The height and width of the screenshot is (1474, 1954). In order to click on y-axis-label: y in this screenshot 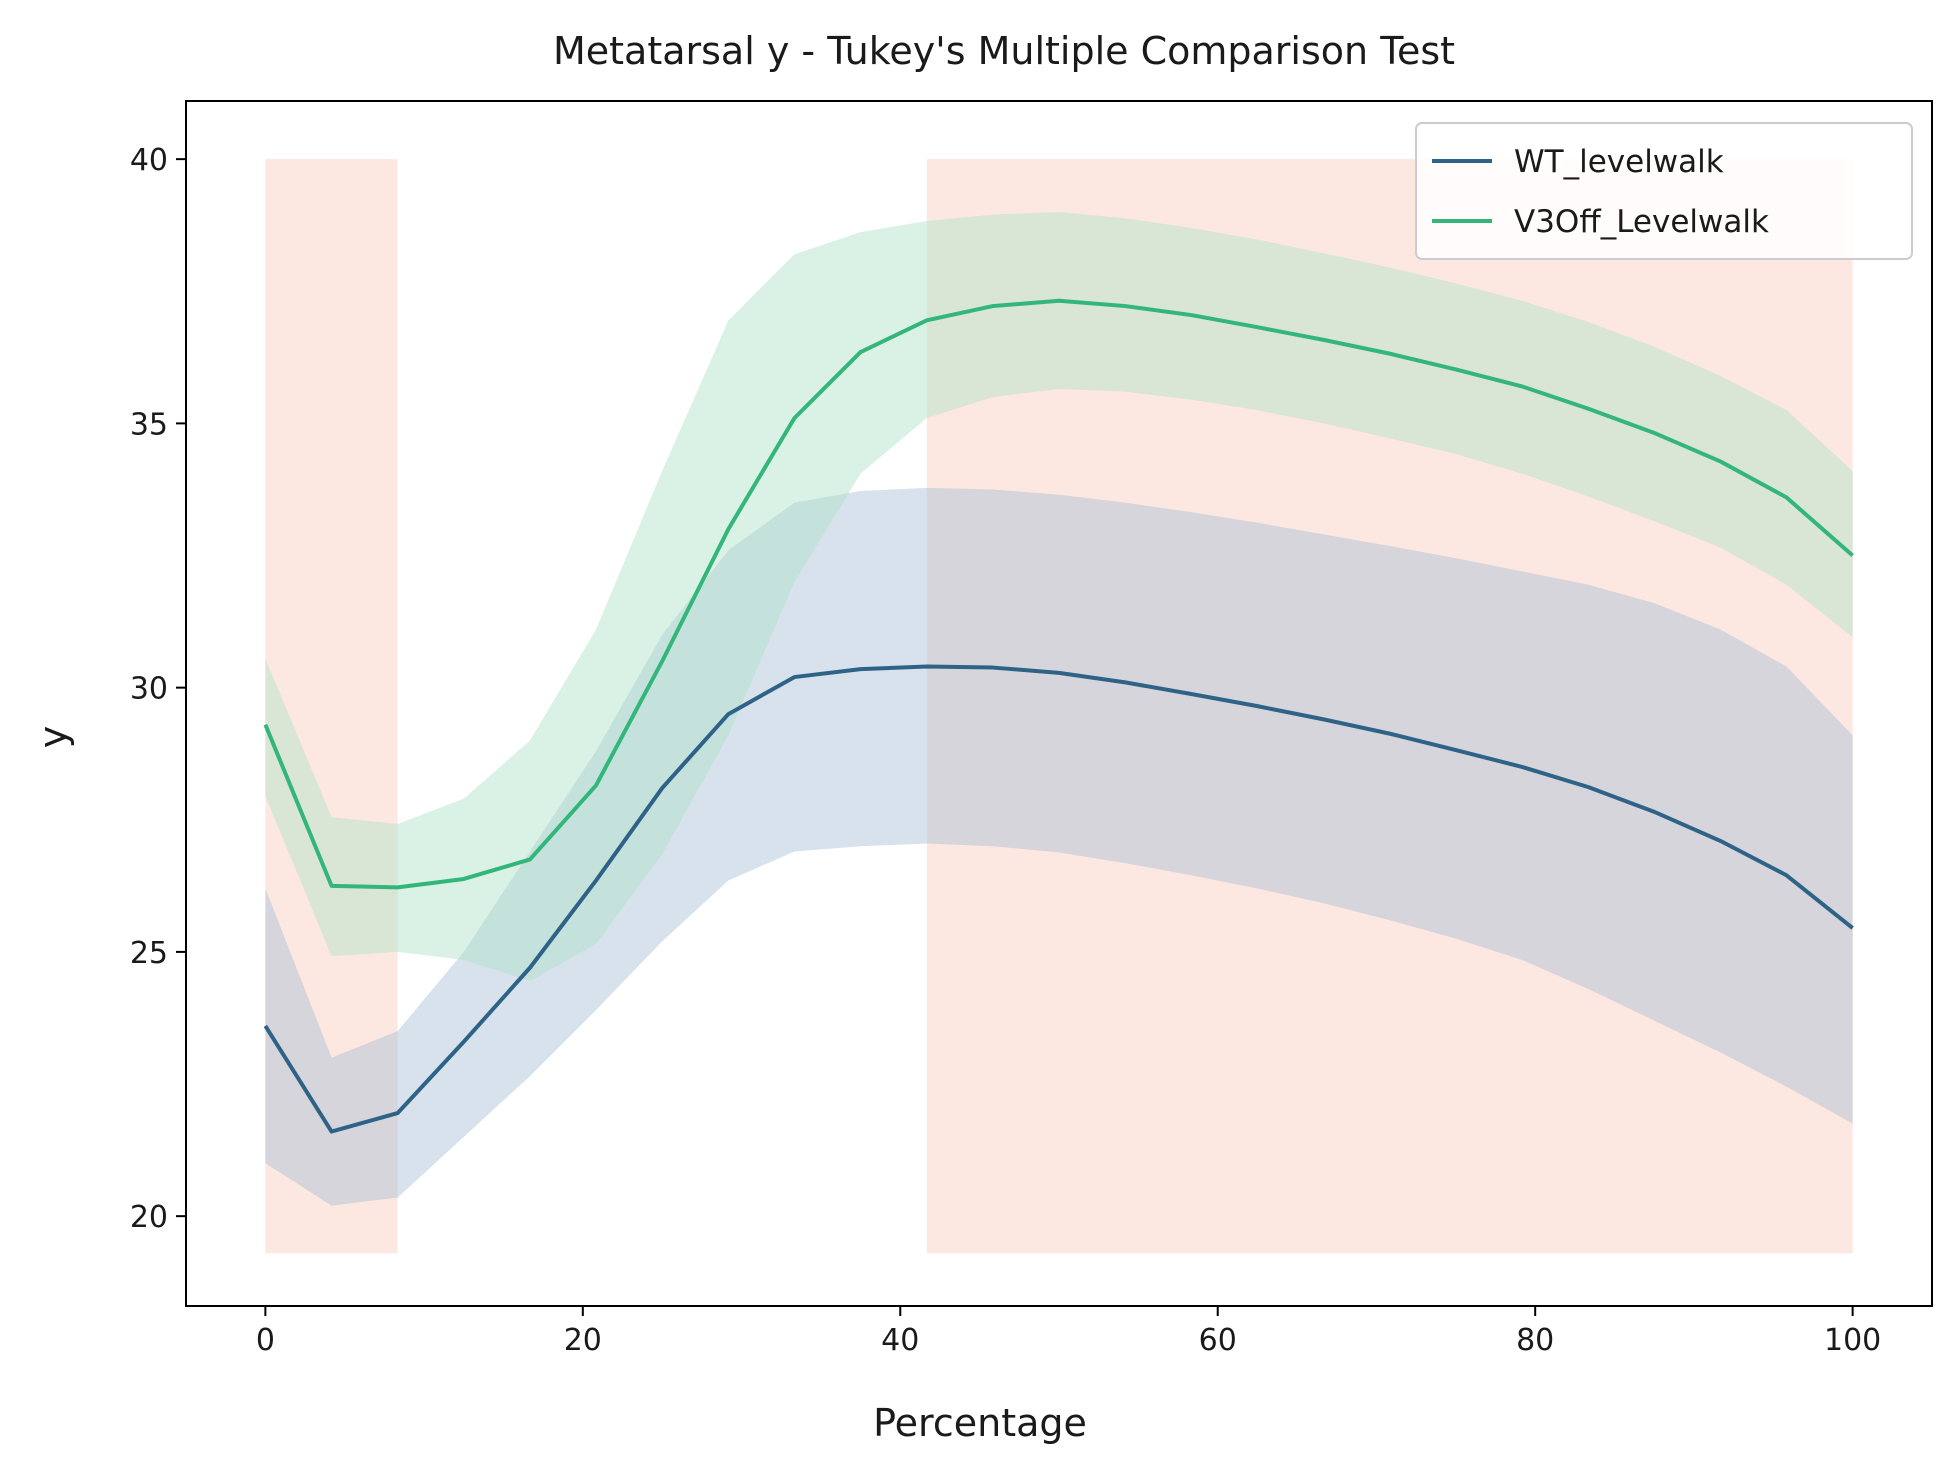, I will do `click(53, 737)`.